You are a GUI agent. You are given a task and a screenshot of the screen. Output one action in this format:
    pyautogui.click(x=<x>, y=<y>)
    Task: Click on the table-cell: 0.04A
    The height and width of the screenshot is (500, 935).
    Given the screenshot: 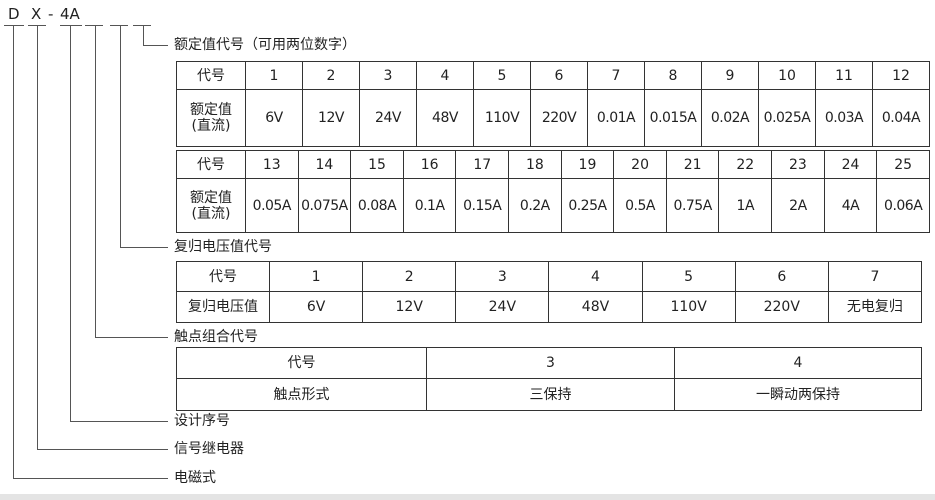 What is the action you would take?
    pyautogui.click(x=901, y=118)
    